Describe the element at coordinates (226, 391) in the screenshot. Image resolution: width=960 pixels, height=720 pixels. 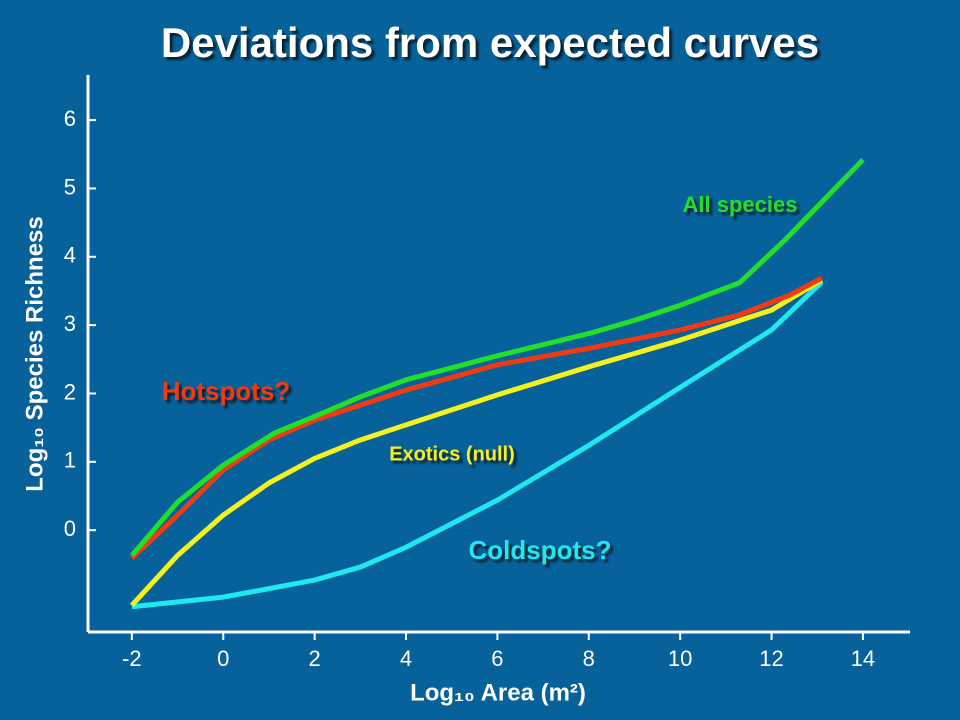
I see `series-label: Hotspots?` at that location.